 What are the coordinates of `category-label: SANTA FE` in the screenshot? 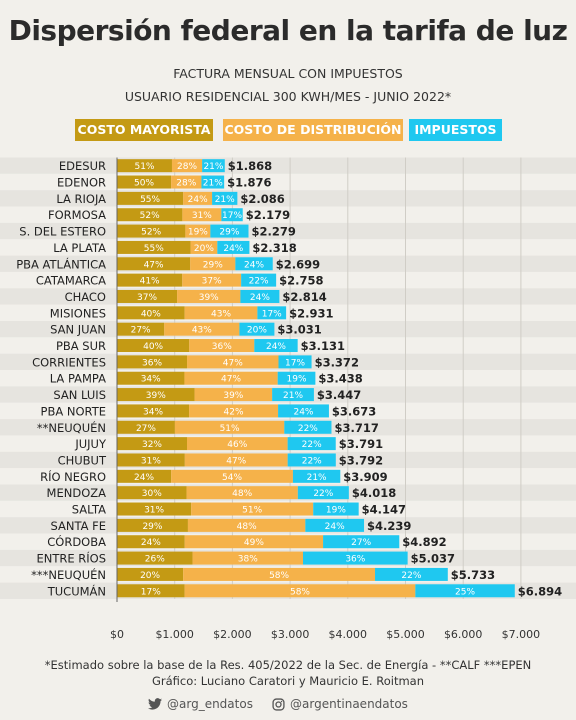 It's located at (78, 526).